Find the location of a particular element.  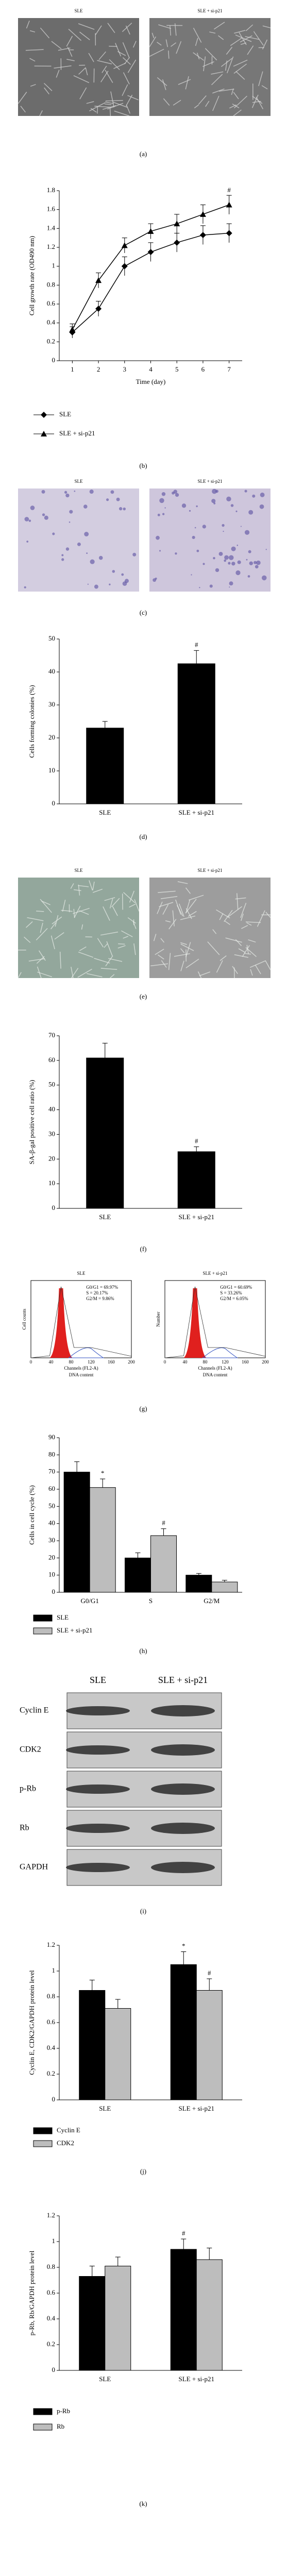

micrograph is located at coordinates (210, 67).